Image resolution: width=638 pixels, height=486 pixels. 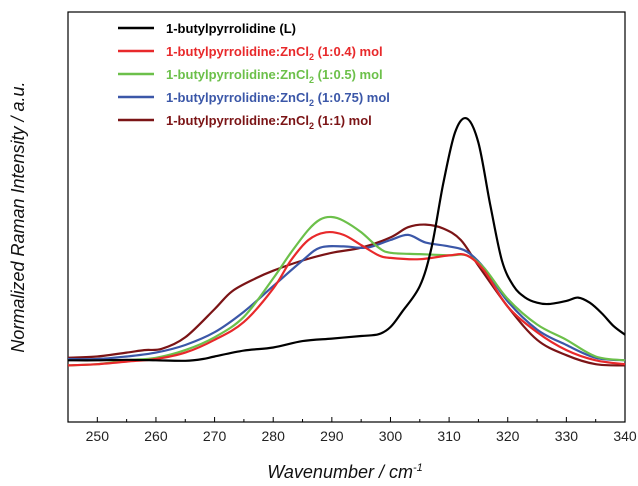 What do you see at coordinates (274, 436) in the screenshot?
I see `x-tick-label: 280` at bounding box center [274, 436].